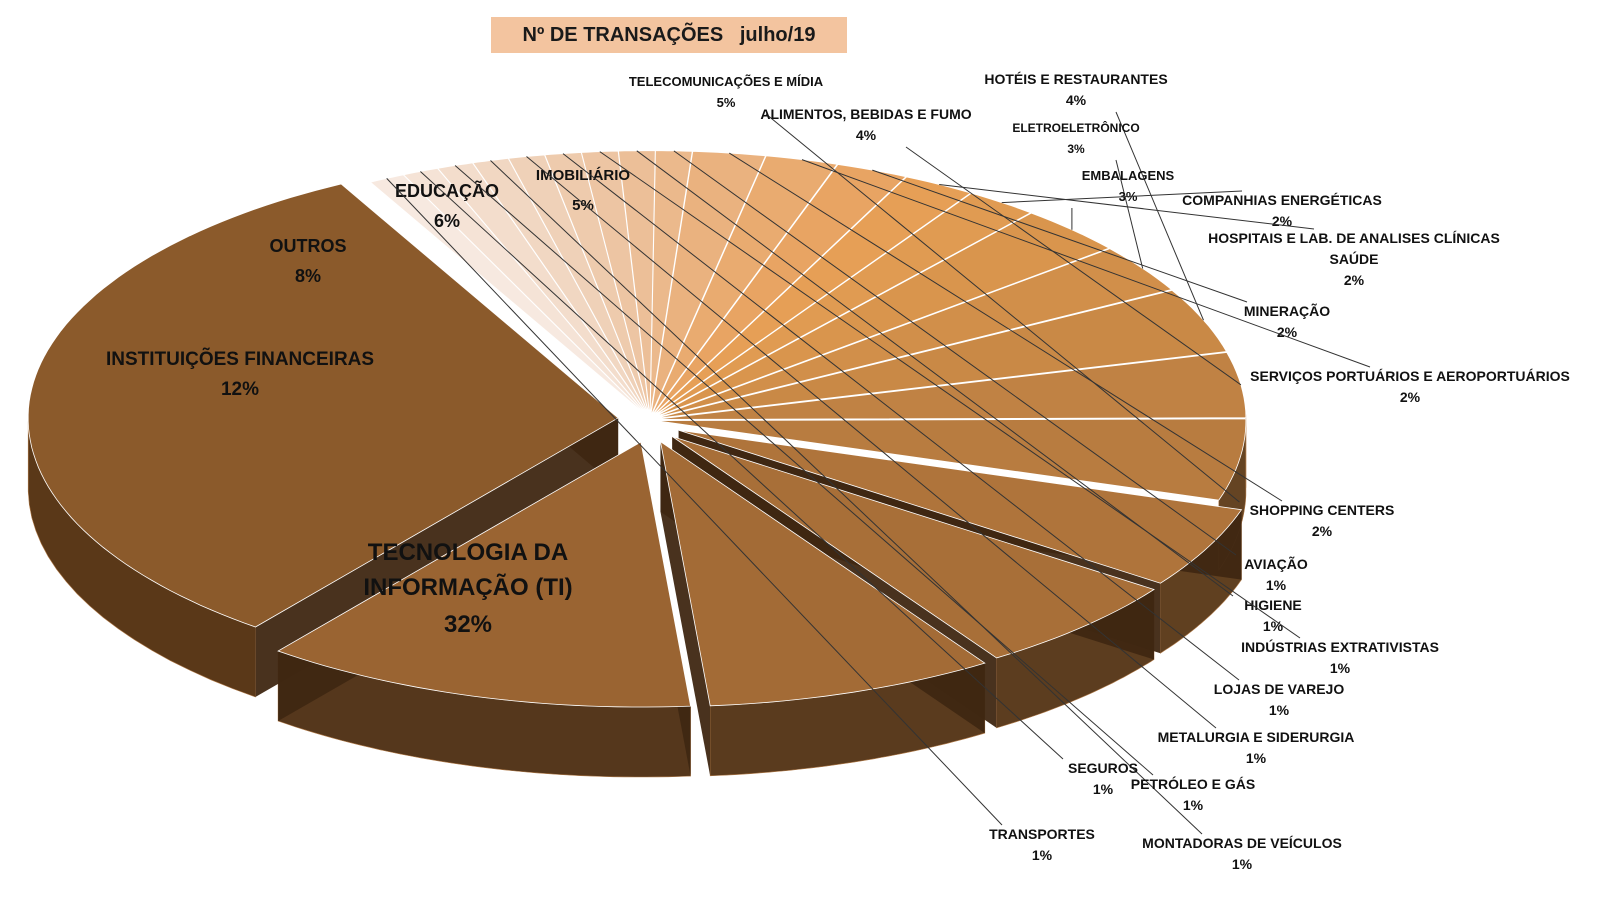  What do you see at coordinates (1276, 563) in the screenshot?
I see `slice-label-16: AVIAÇÃO` at bounding box center [1276, 563].